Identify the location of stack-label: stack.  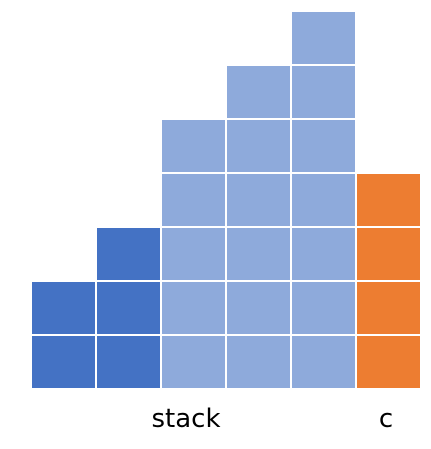
(185, 419).